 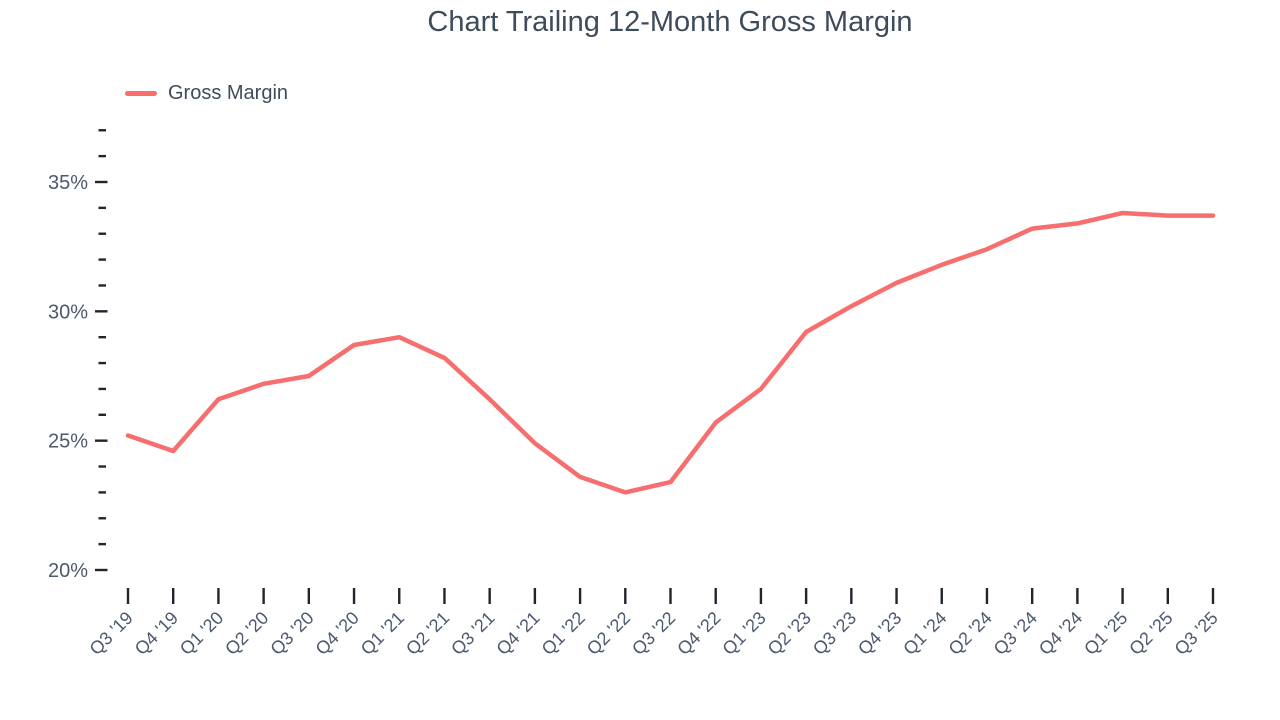 What do you see at coordinates (608, 633) in the screenshot?
I see `x-axis-label: Q2 '22` at bounding box center [608, 633].